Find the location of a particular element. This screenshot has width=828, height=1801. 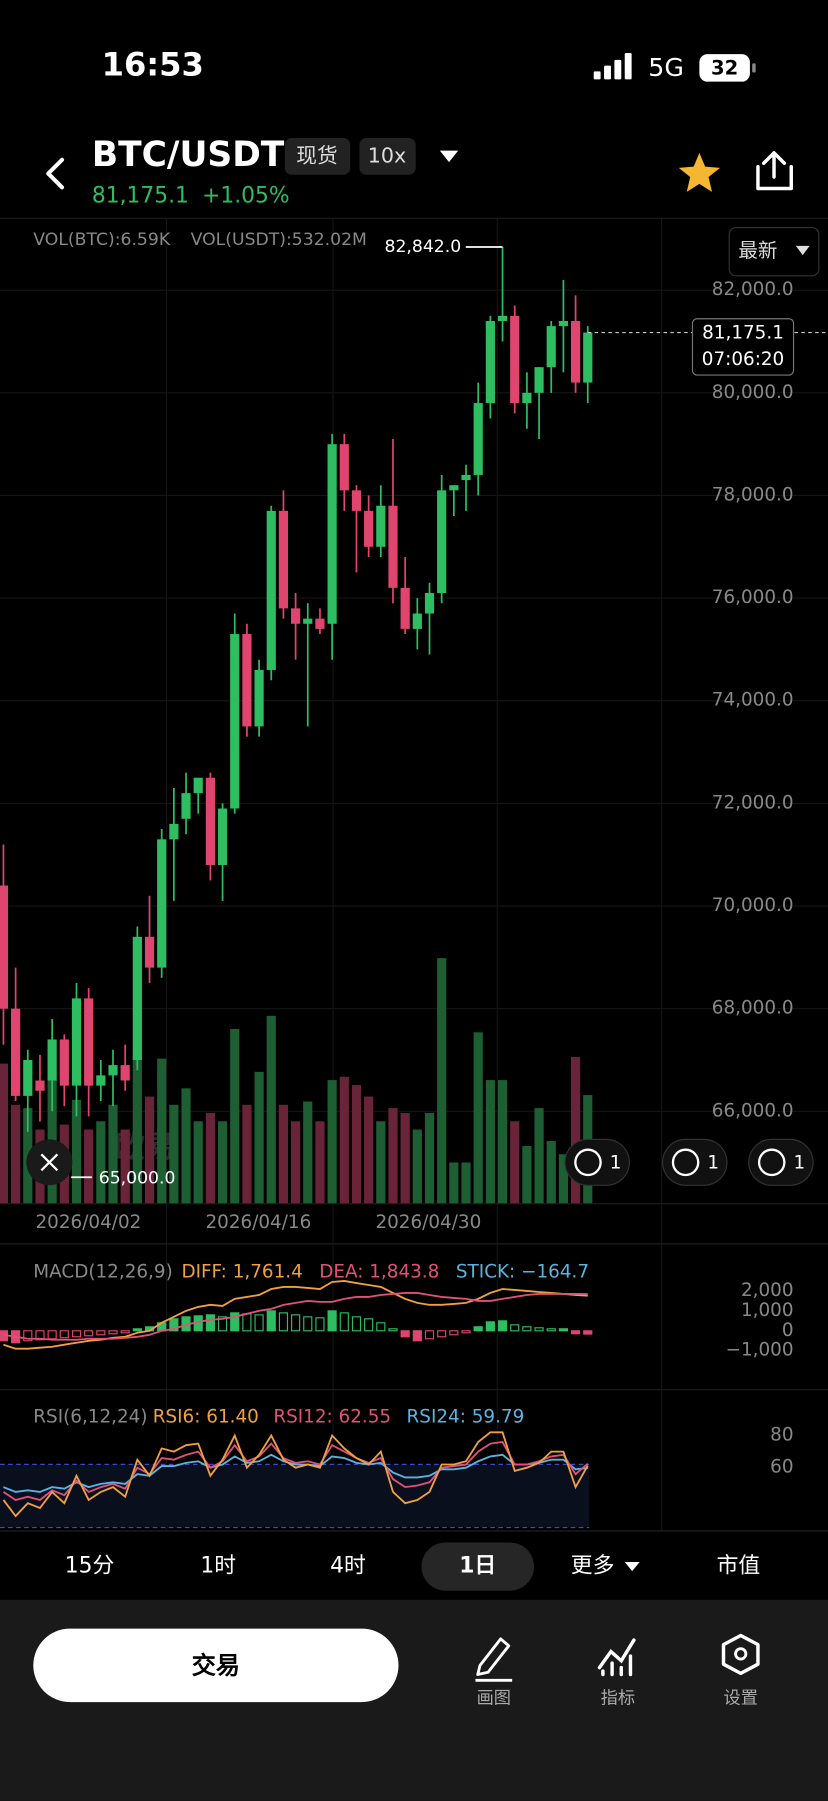

settings-icon is located at coordinates (740, 1654).